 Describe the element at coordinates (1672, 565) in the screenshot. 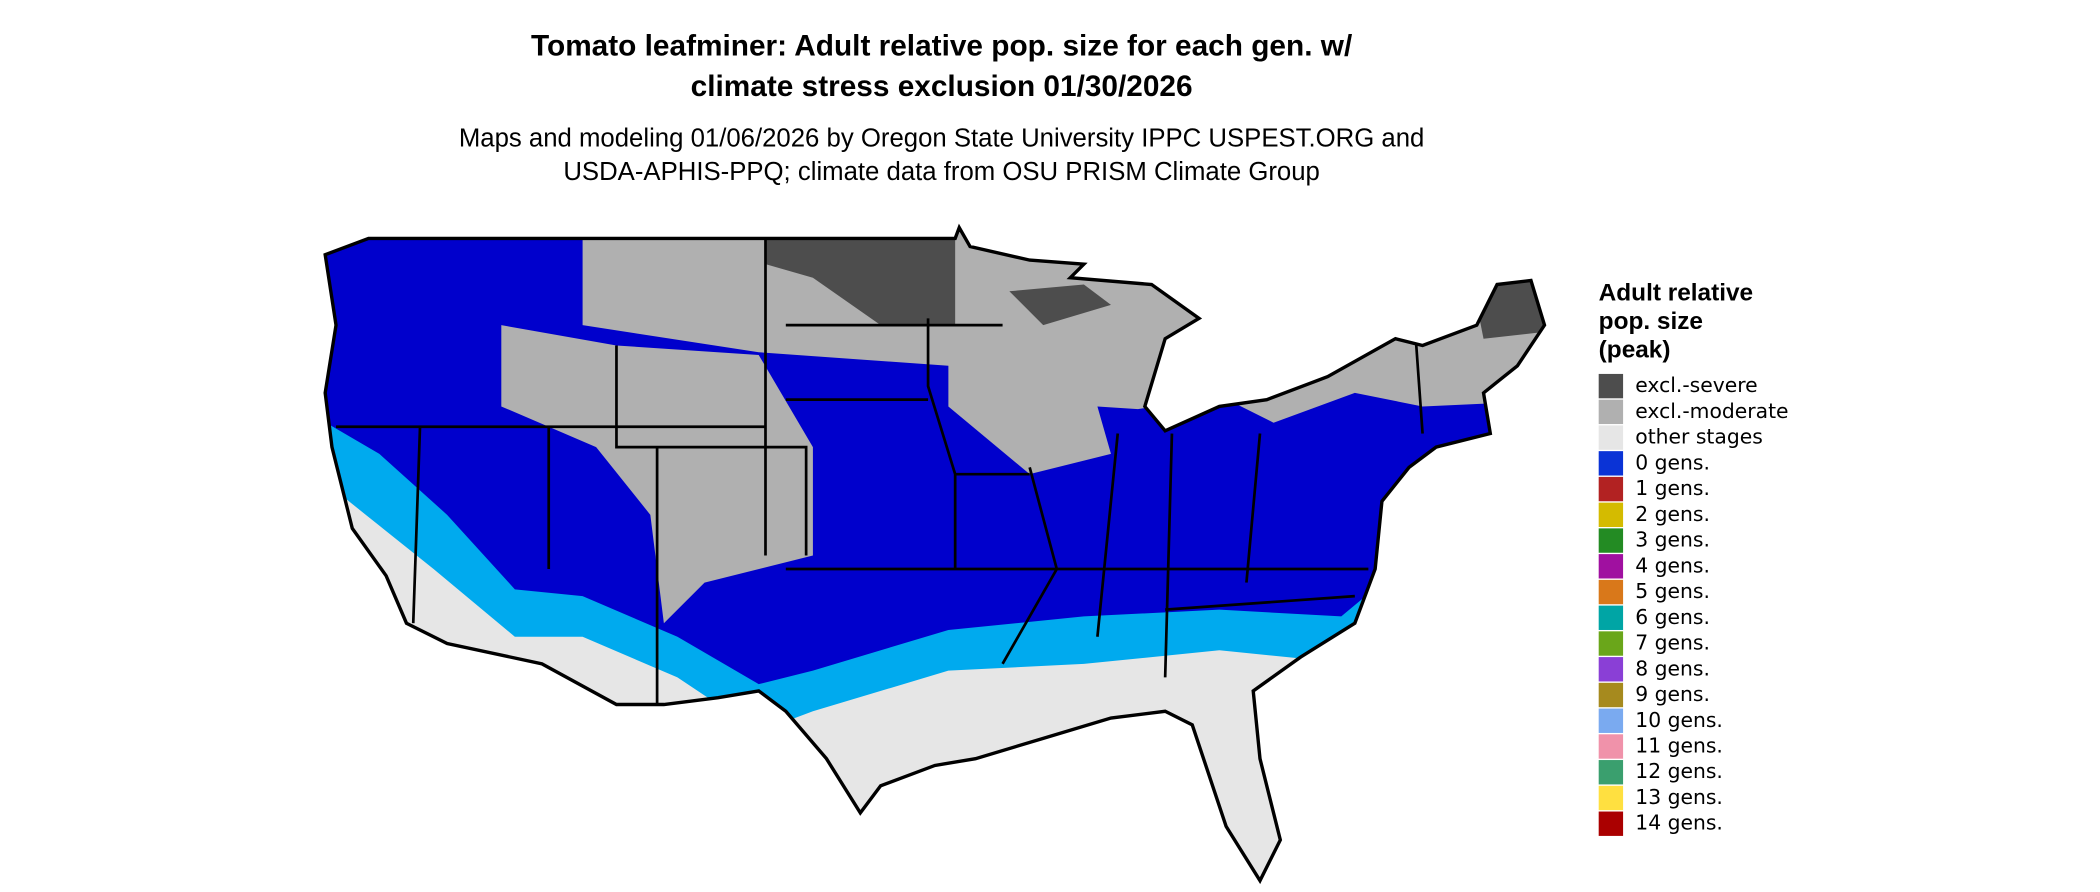

I see `legend-label: 4 gens.` at that location.